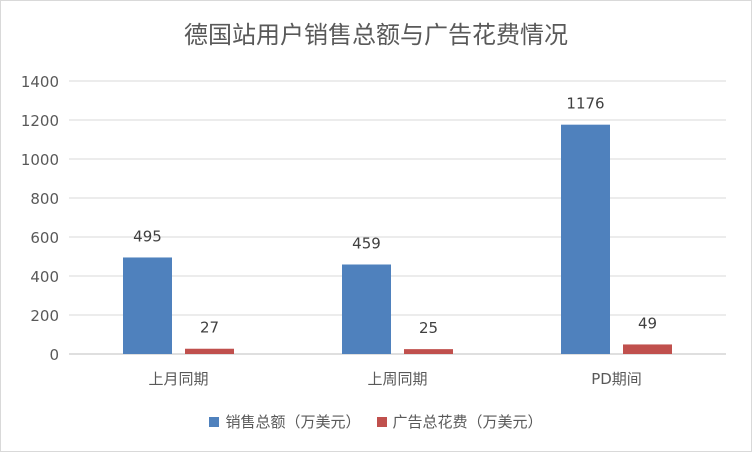 This screenshot has height=452, width=752. Describe the element at coordinates (293, 422) in the screenshot. I see `legend-label-sales: 销售总额（万美元）` at that location.